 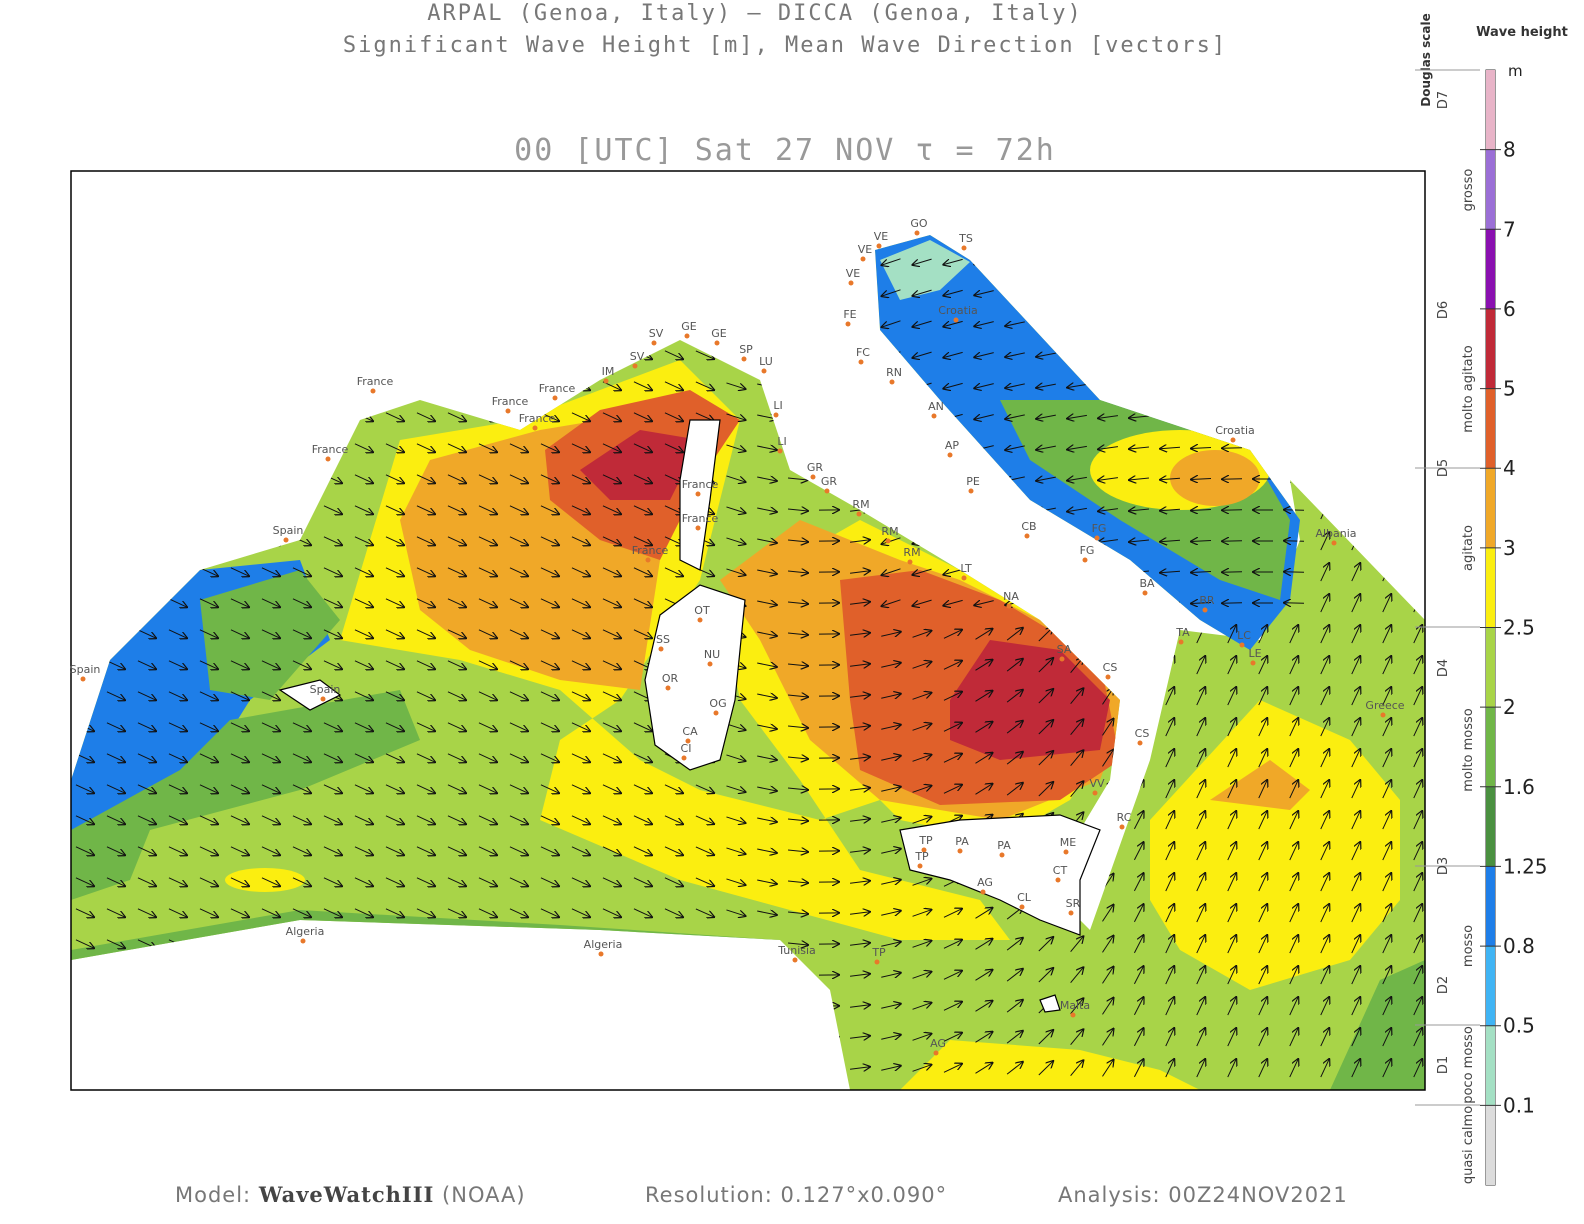 I want to click on place-label: SP, so click(x=746, y=349).